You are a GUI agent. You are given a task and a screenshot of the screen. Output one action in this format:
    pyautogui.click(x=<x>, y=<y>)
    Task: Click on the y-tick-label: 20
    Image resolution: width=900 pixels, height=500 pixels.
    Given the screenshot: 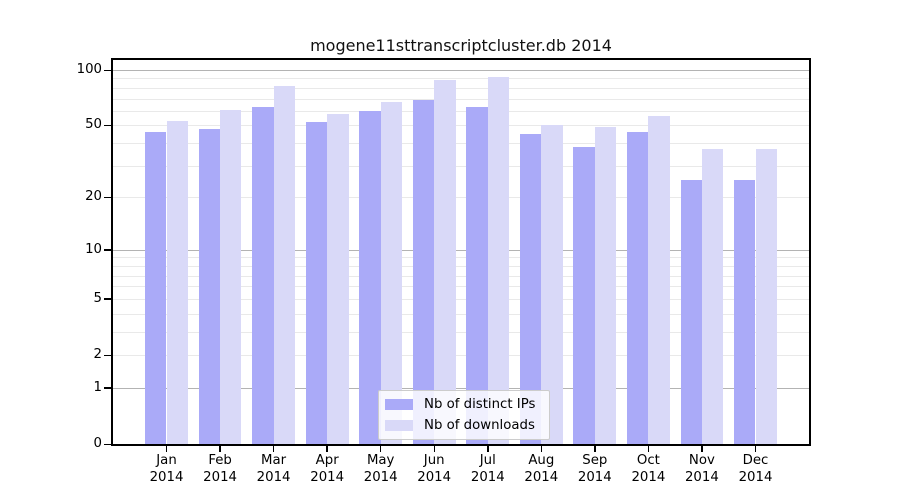 What is the action you would take?
    pyautogui.click(x=93, y=197)
    